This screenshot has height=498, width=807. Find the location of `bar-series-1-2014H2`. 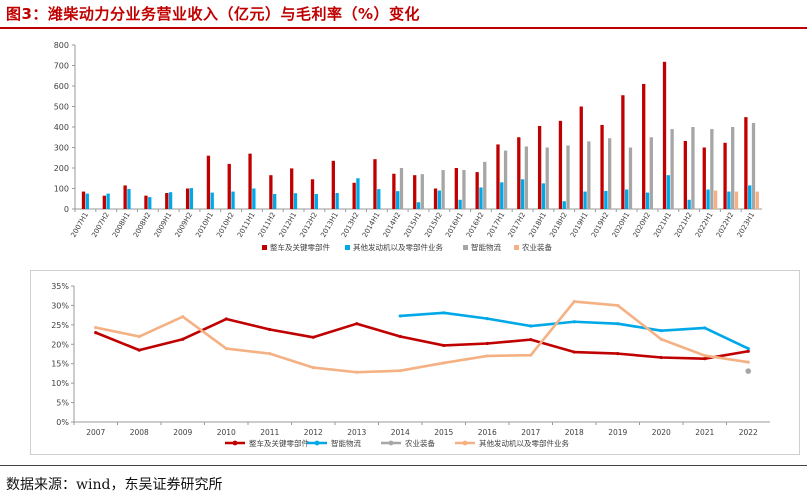

bar-series-1-2014H2 is located at coordinates (398, 200).